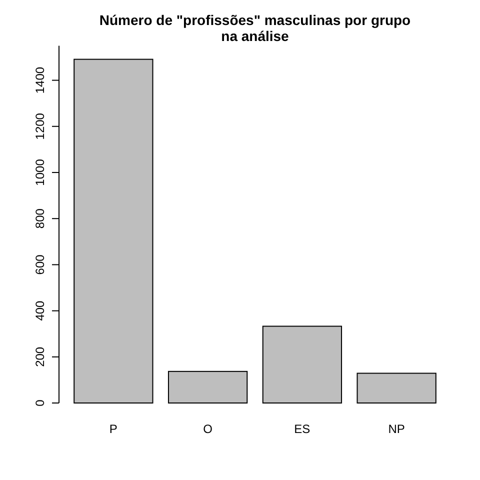 The width and height of the screenshot is (480, 480). What do you see at coordinates (40, 310) in the screenshot?
I see `y-tick-label: 400` at bounding box center [40, 310].